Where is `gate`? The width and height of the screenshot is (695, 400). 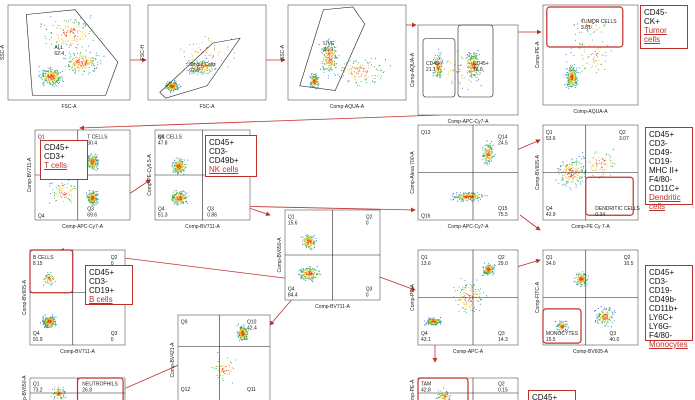
gate is located at coordinates (51, 271).